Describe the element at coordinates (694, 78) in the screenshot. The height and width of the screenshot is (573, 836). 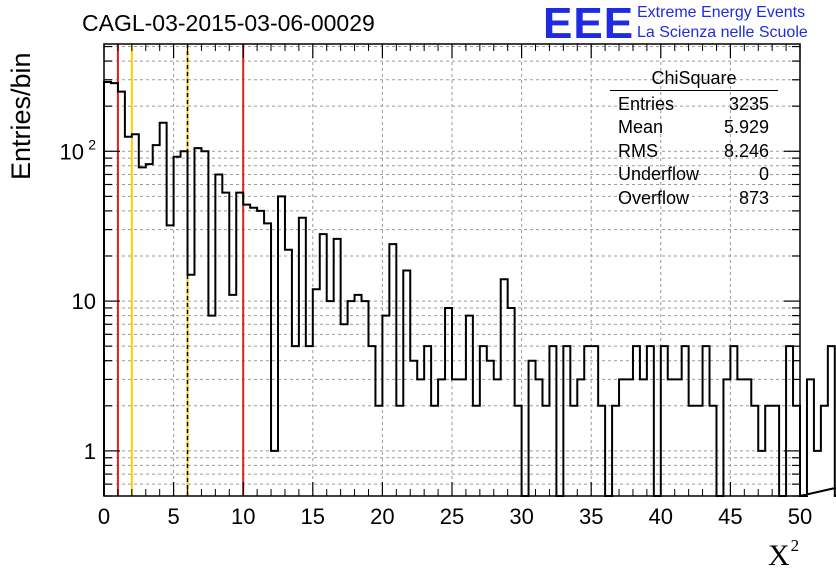
I see `stats-title: ChiSquare` at that location.